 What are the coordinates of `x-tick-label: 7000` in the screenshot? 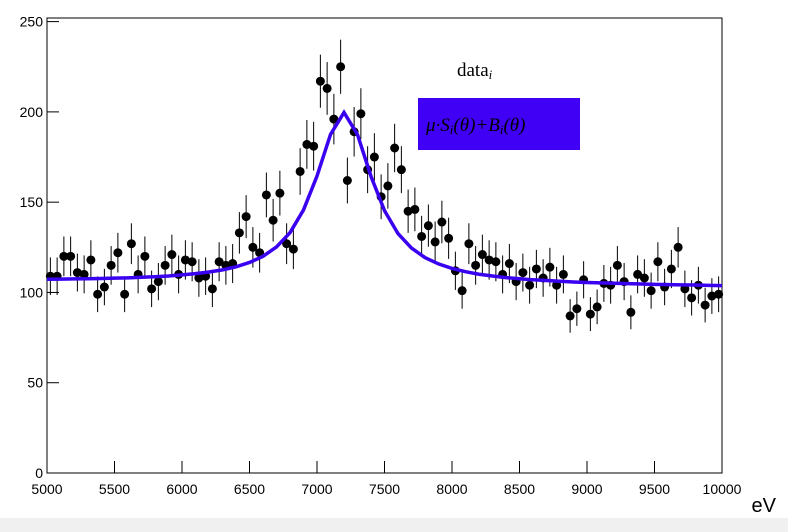 It's located at (316, 489).